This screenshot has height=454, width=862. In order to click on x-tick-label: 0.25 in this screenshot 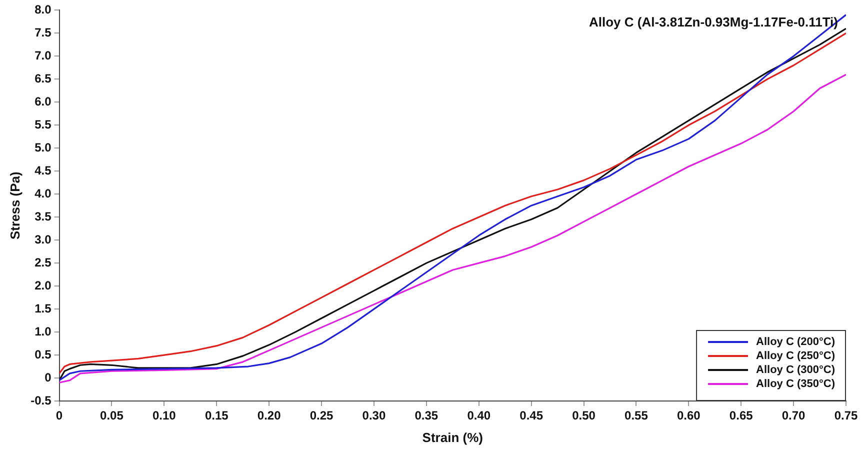, I will do `click(322, 415)`.